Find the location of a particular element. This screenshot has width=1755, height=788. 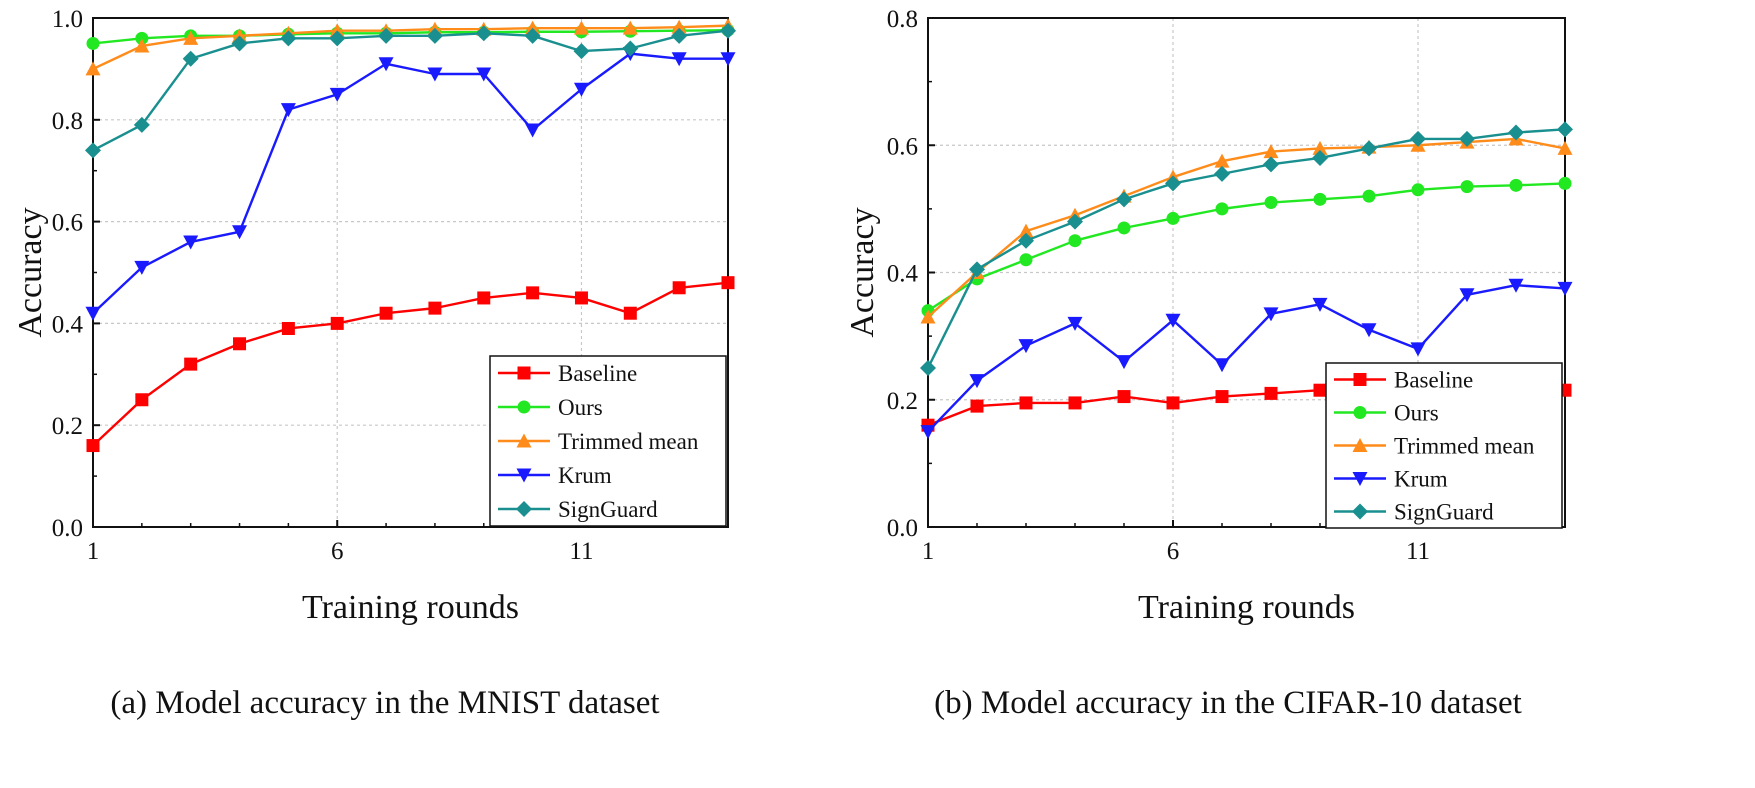

series-ours is located at coordinates (1246, 247).